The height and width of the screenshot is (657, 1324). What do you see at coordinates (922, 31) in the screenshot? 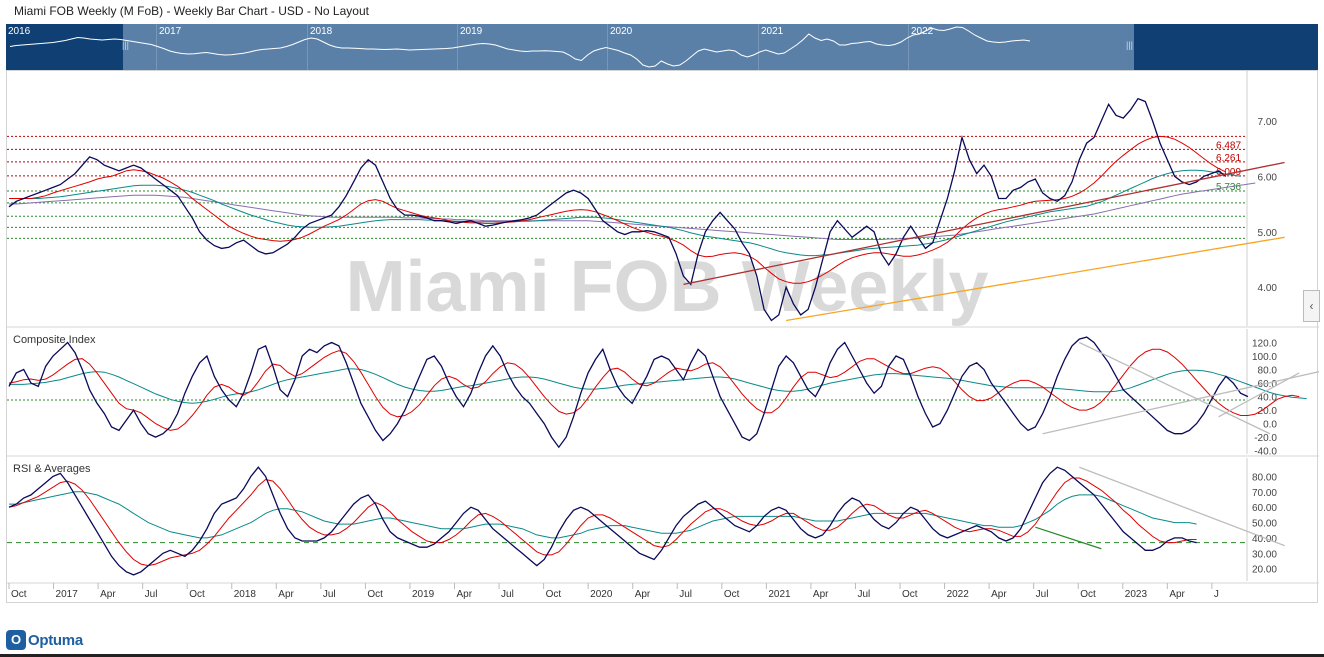
I see `navigator-year-label: 2022` at bounding box center [922, 31].